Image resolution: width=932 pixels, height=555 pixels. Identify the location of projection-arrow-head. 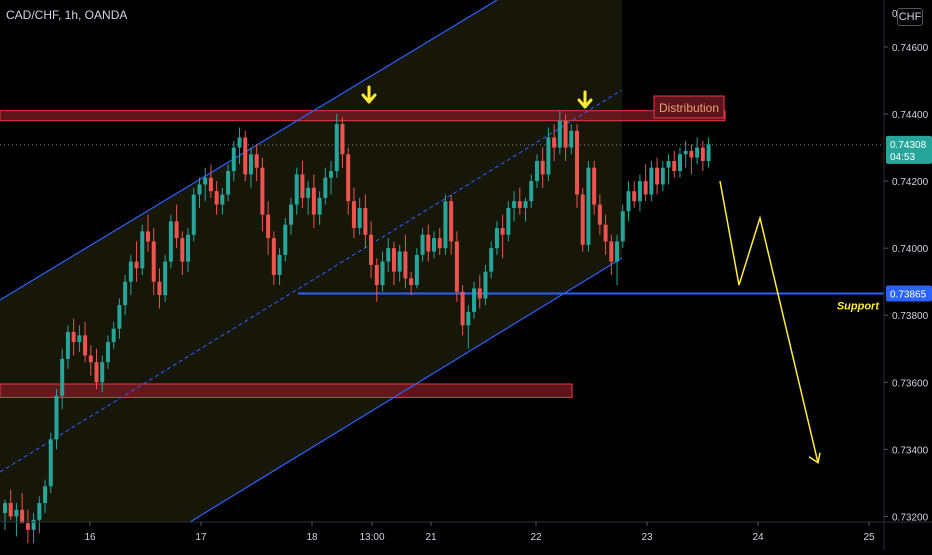
(814, 458).